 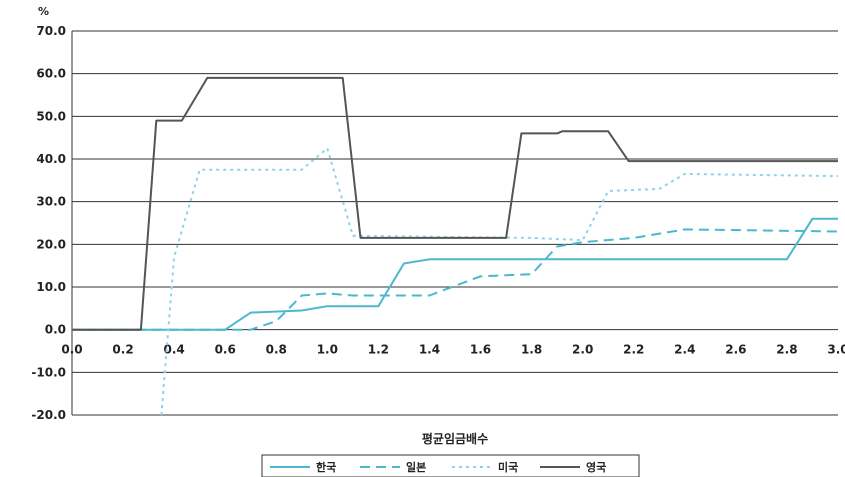 What do you see at coordinates (48, 372) in the screenshot?
I see `y-tick-label: -10.0` at bounding box center [48, 372].